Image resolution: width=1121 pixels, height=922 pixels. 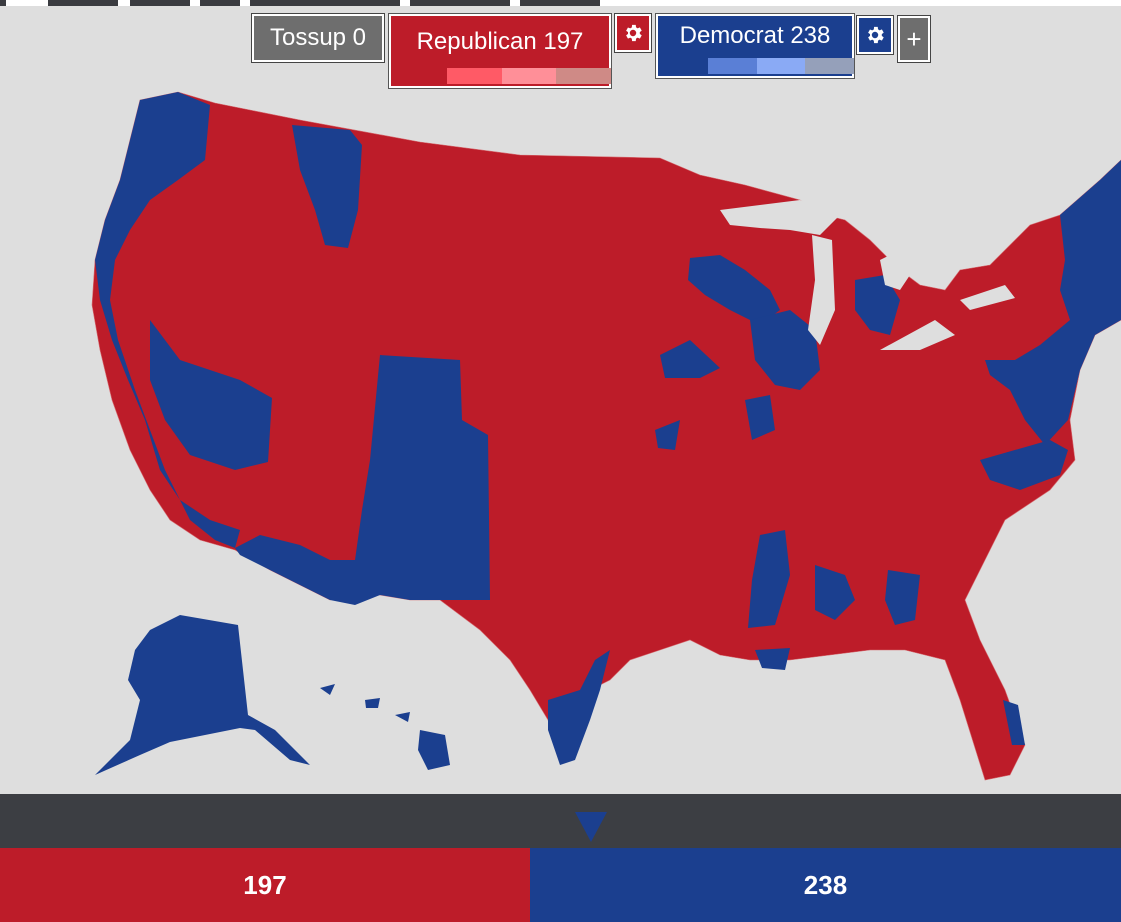 I want to click on virginia-northcarolina-democrat, so click(x=1024, y=465).